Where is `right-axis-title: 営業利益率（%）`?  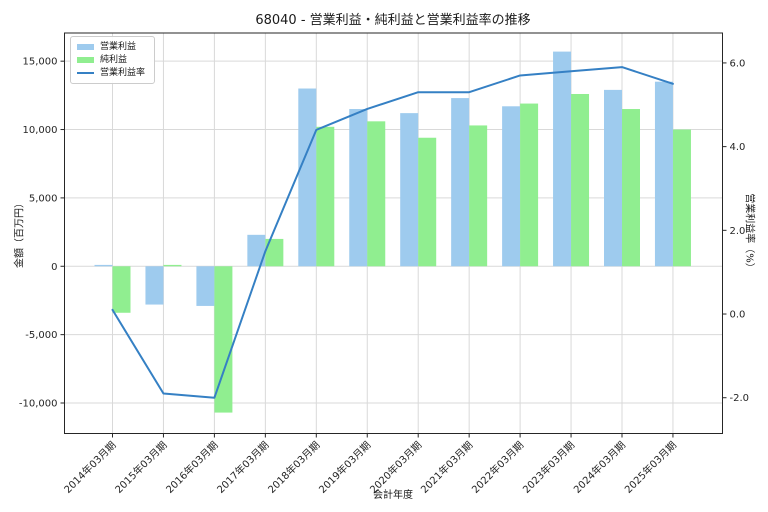
right-axis-title: 営業利益率（%） is located at coordinates (749, 233).